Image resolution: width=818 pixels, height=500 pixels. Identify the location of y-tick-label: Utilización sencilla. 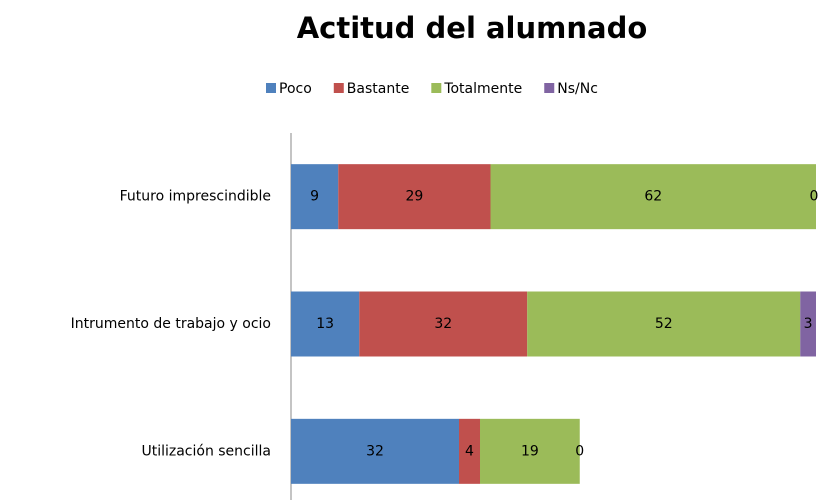
(206, 451).